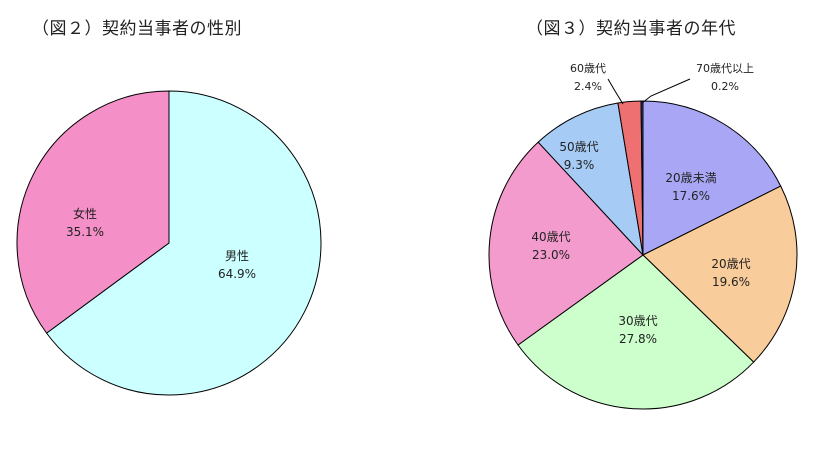  Describe the element at coordinates (725, 86) in the screenshot. I see `slice-value-age-6: 0.2%` at that location.